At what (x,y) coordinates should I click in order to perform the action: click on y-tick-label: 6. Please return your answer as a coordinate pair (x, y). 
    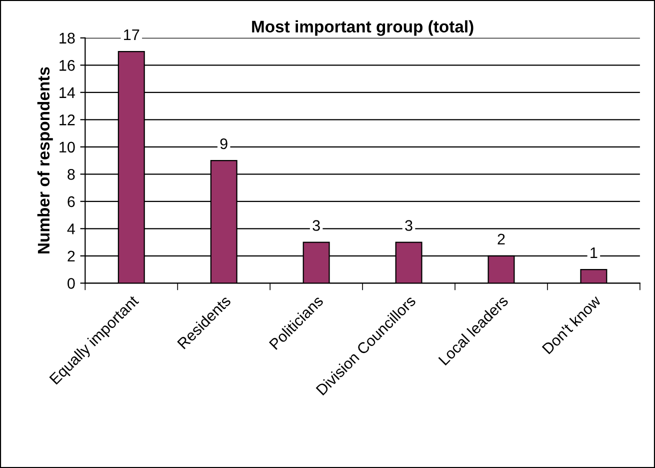
    Looking at the image, I should click on (71, 202).